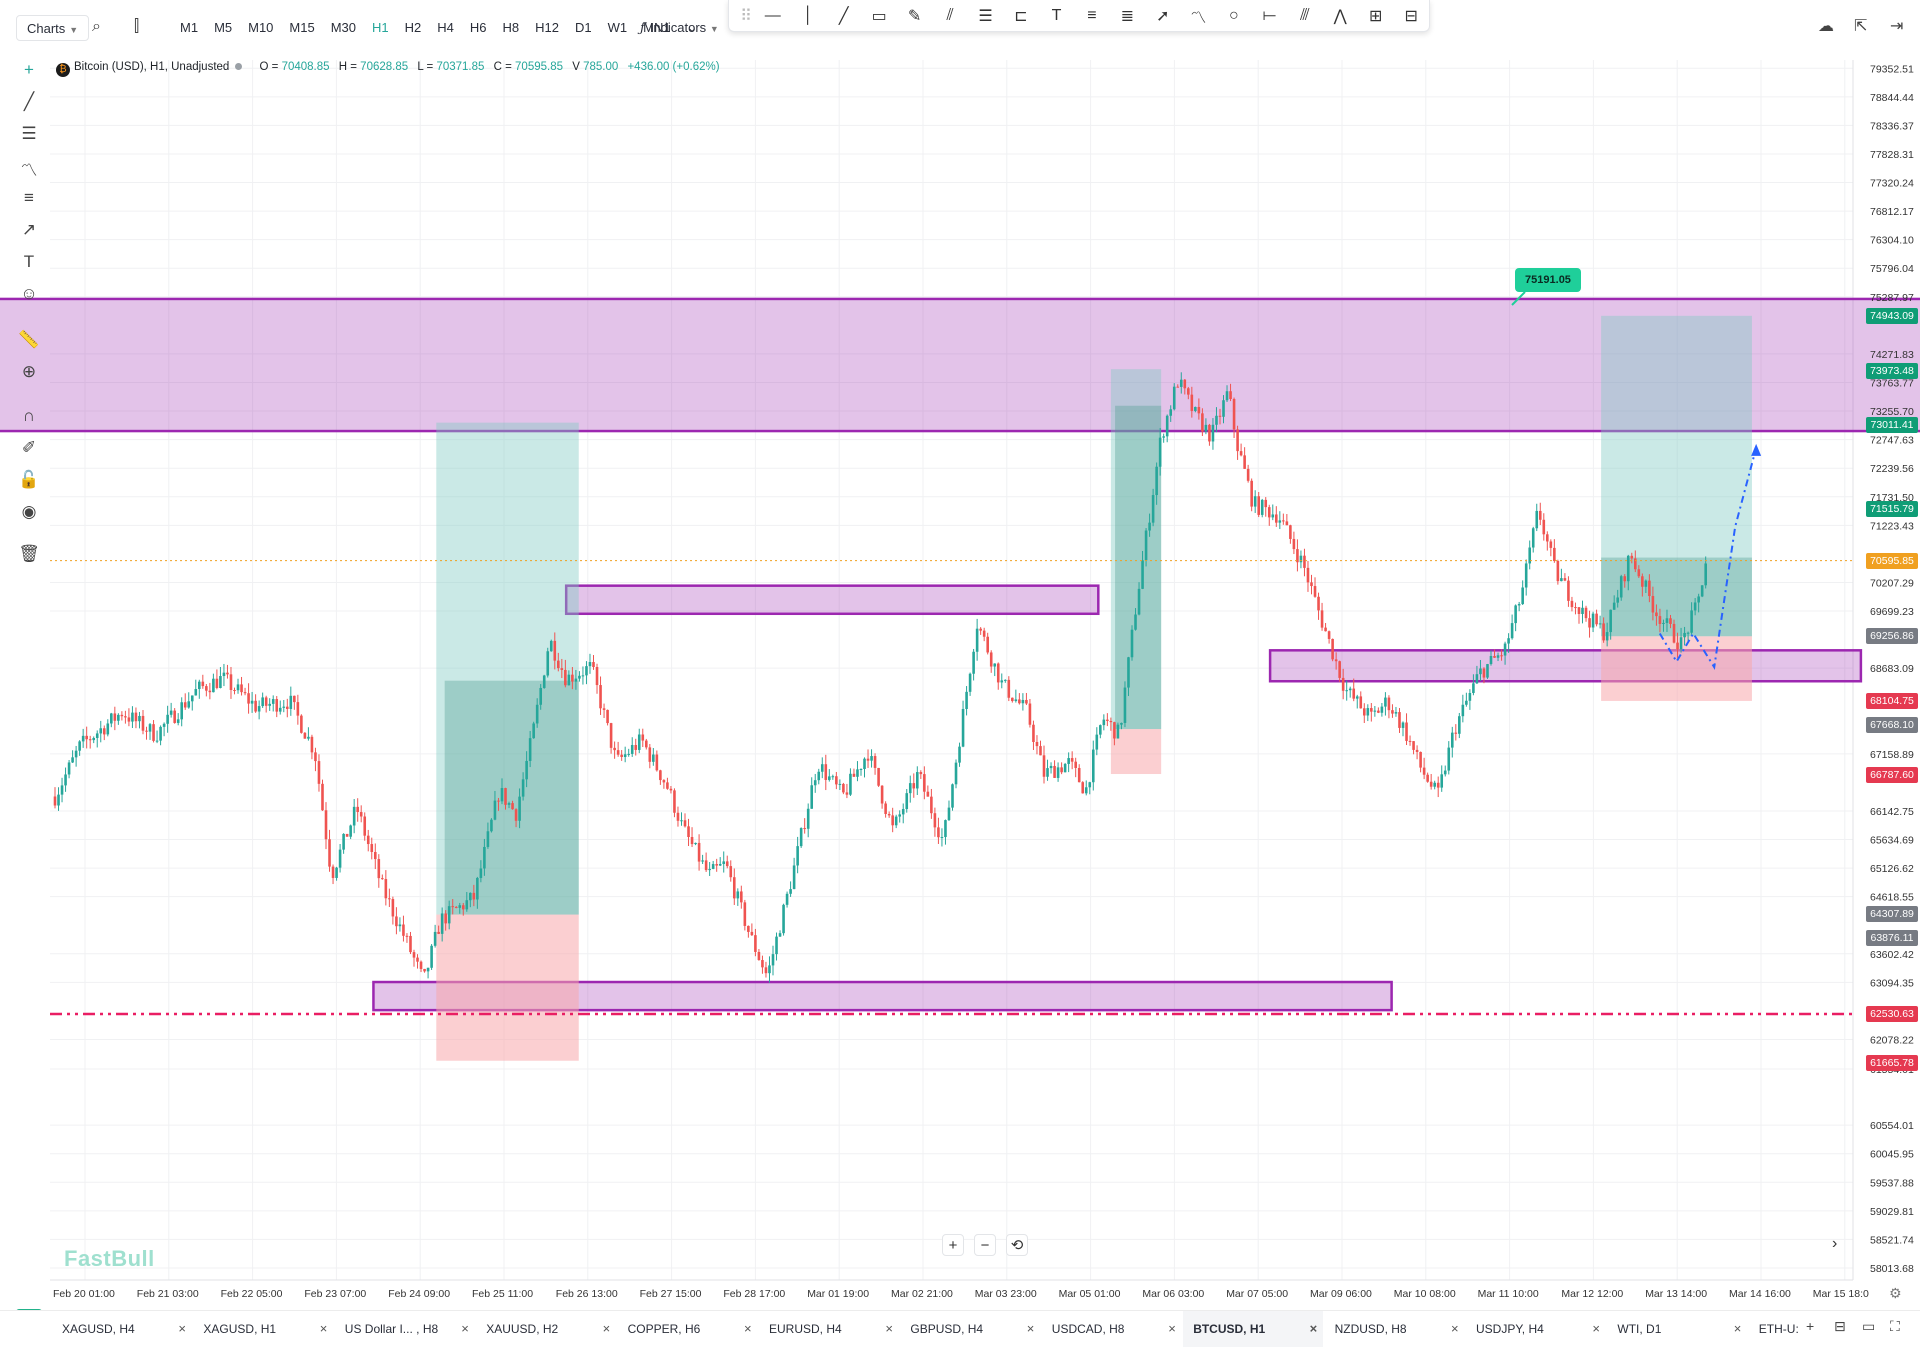 This screenshot has height=1348, width=1920. Describe the element at coordinates (1810, 1326) in the screenshot. I see `add-tab-icon: +` at that location.